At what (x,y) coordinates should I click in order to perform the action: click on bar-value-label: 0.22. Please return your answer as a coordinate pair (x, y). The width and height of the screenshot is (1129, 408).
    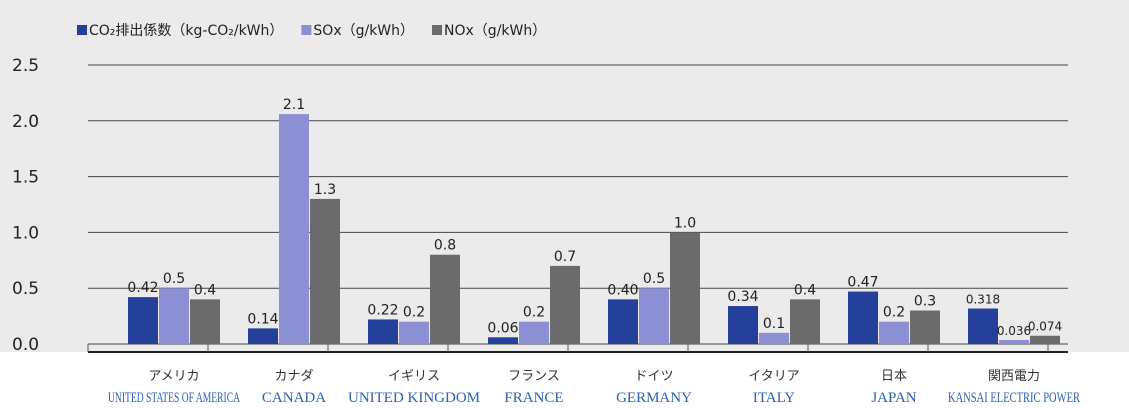
    Looking at the image, I should click on (382, 310).